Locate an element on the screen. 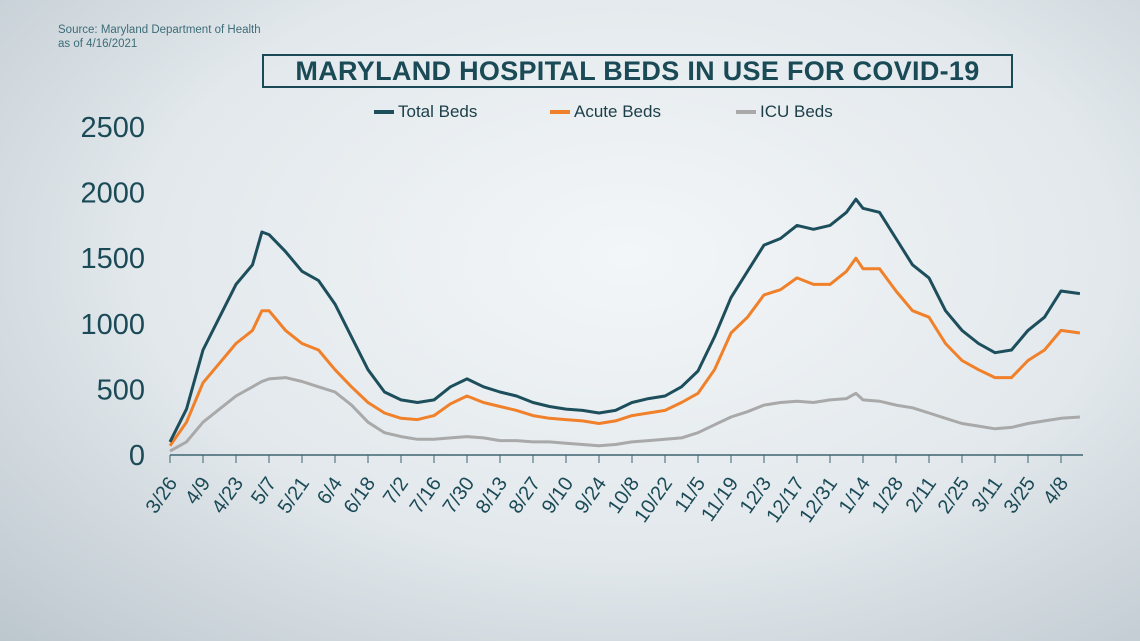 The image size is (1140, 641). as-of-date: as of 4/16/2021 is located at coordinates (98, 44).